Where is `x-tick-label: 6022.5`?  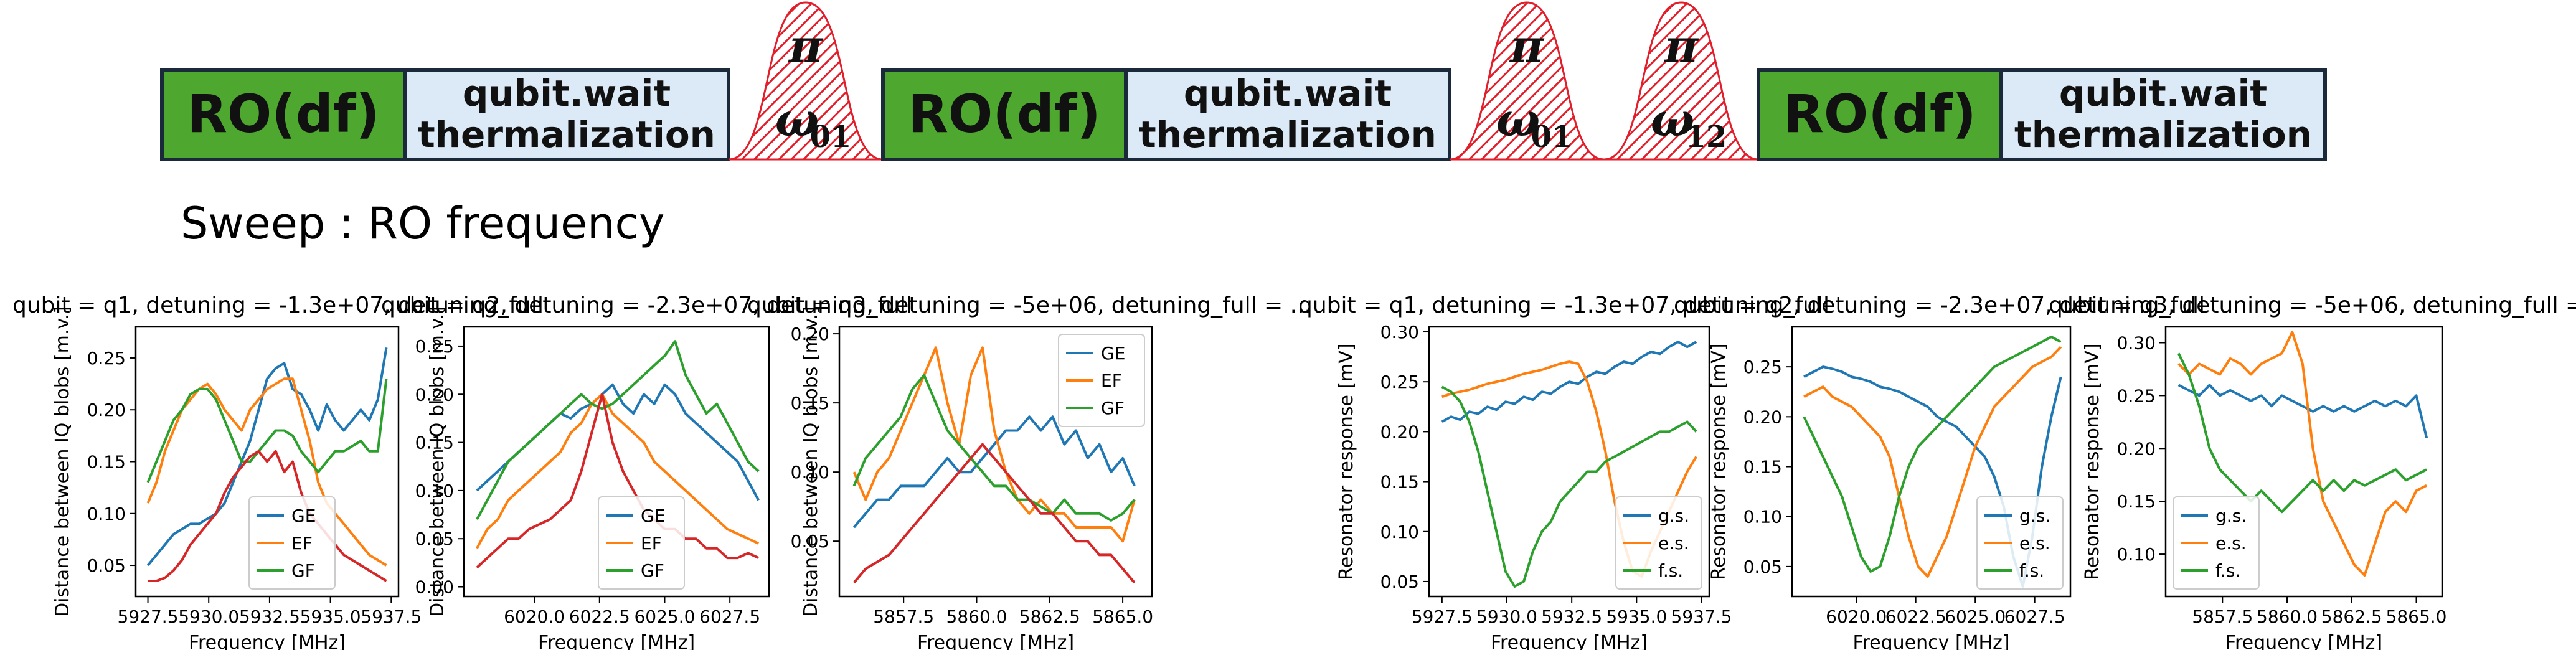 x-tick-label: 6022.5 is located at coordinates (599, 616).